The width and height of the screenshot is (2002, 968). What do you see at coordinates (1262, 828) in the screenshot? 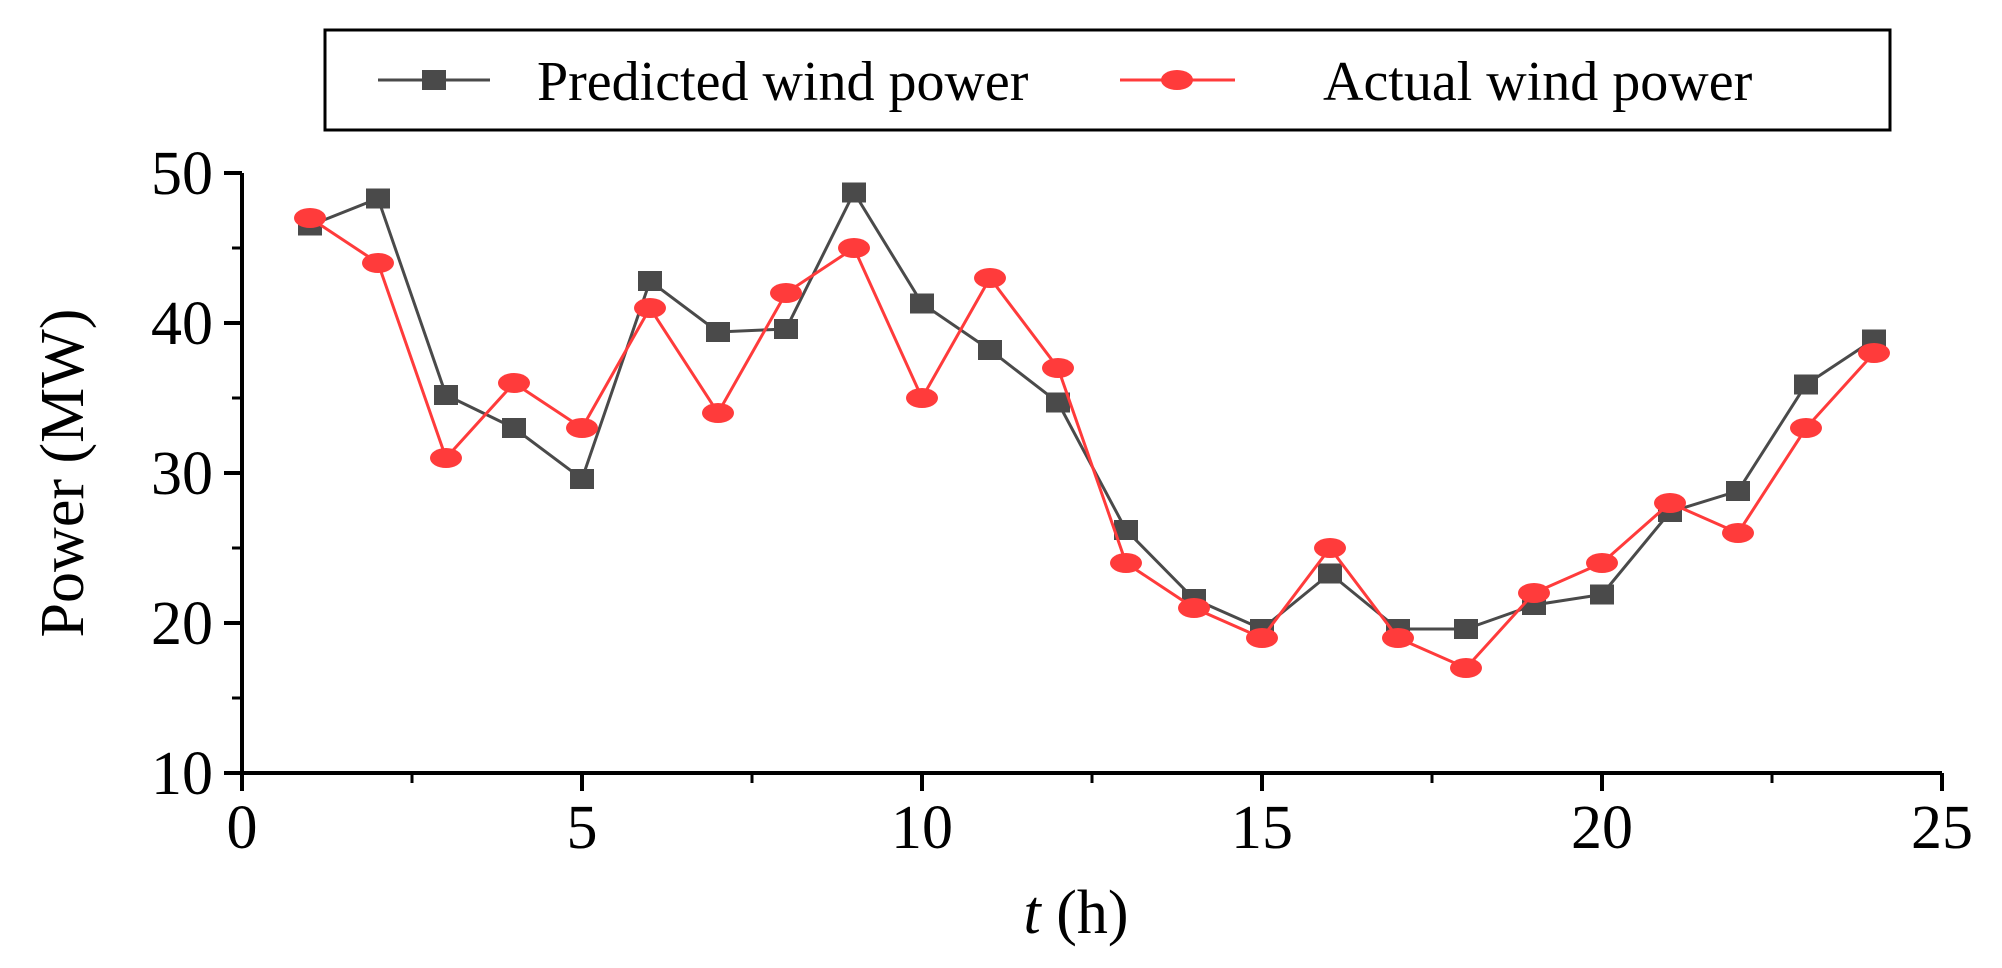
I see `x-tick-label: 15` at bounding box center [1262, 828].